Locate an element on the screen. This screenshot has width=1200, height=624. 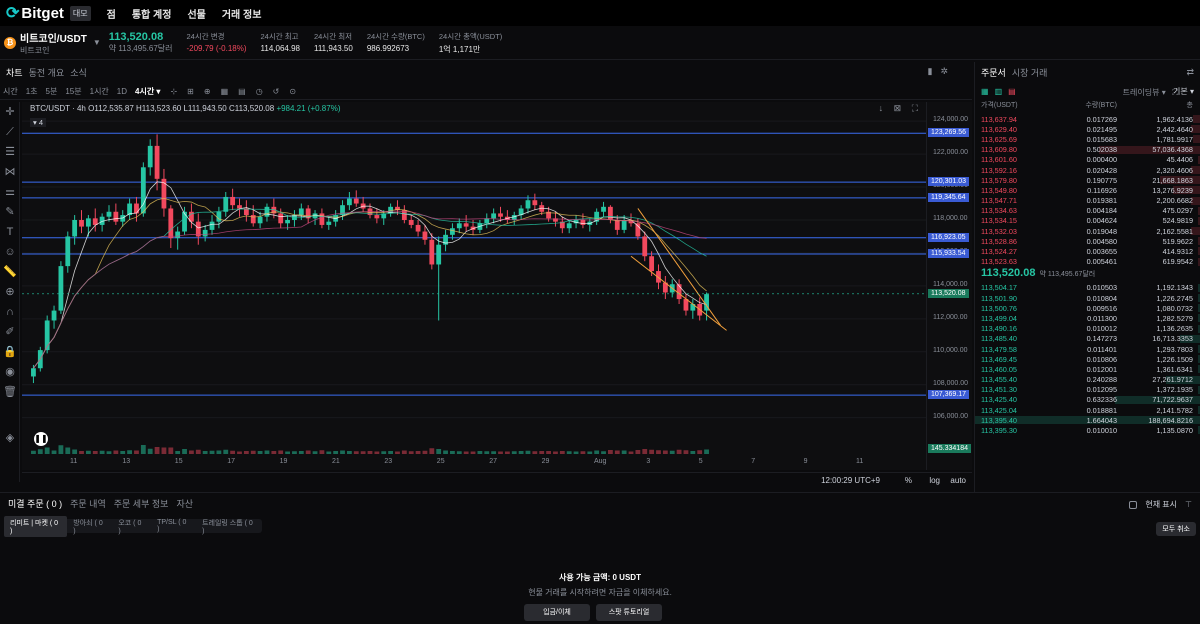
ask-row: 113,592.16 0.020428 2,320.4606 is located at coordinates (1087, 170).